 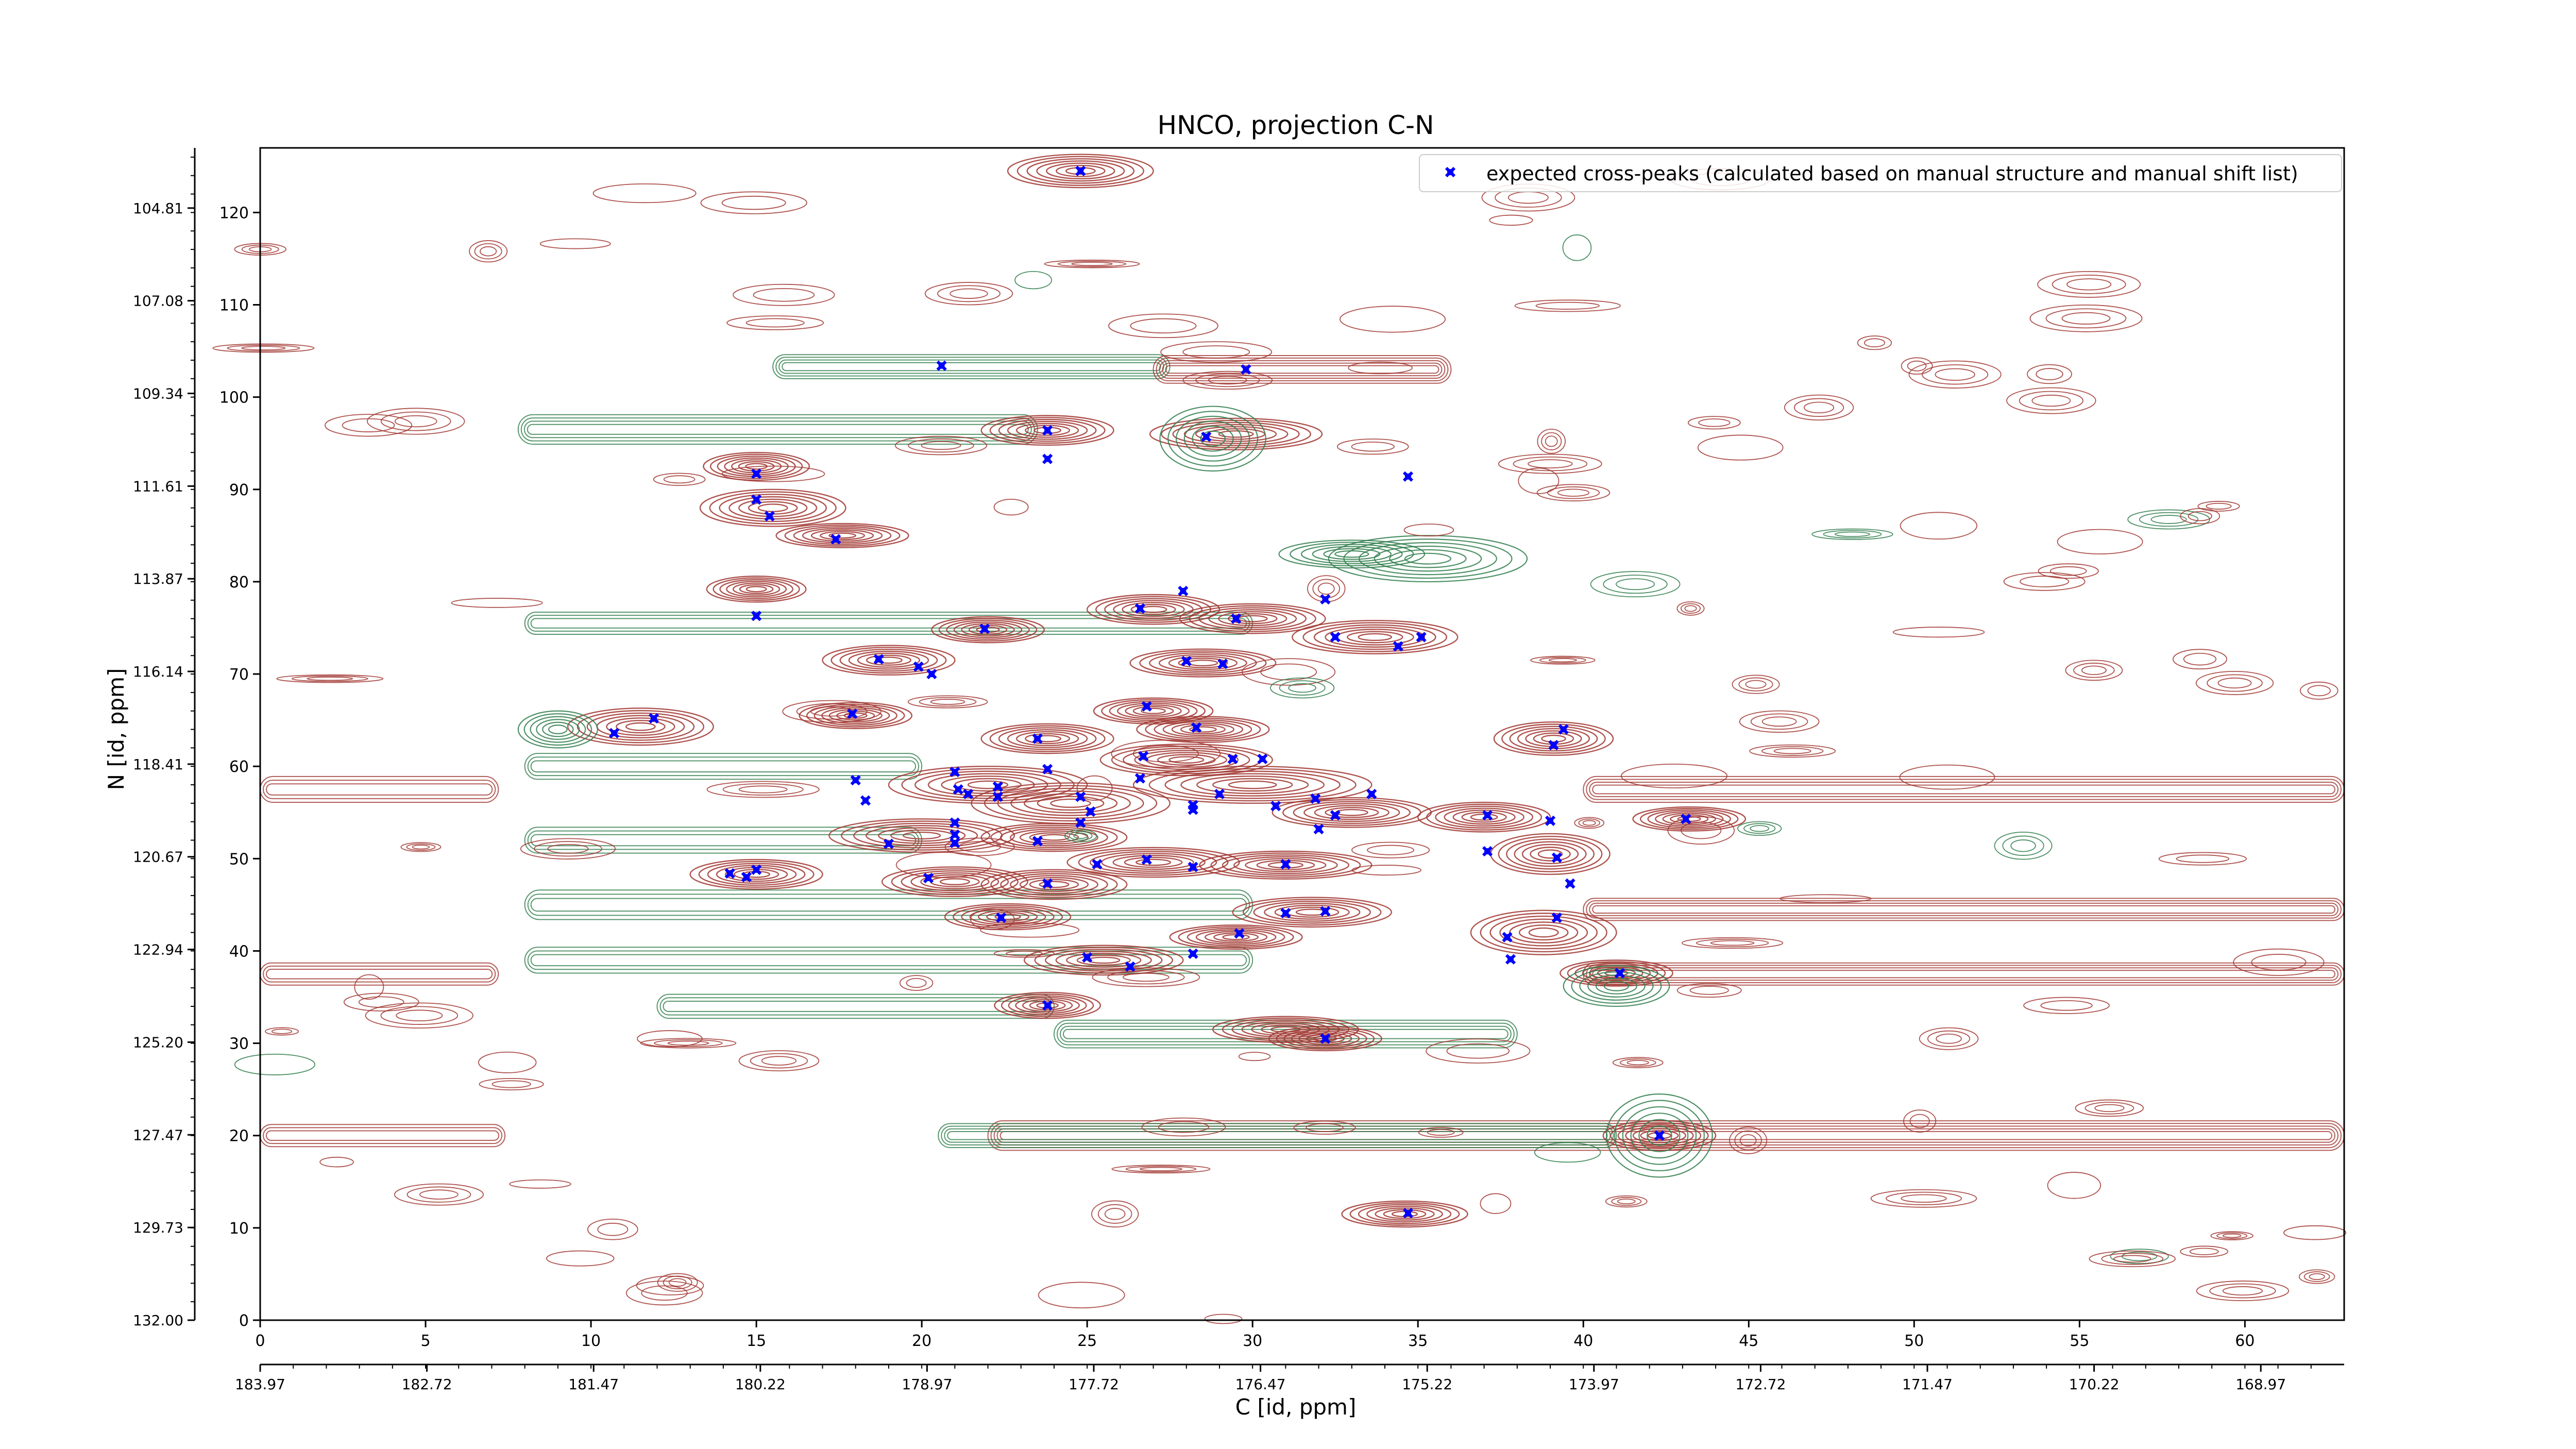 What do you see at coordinates (239, 859) in the screenshot?
I see `y-tick-label: 50` at bounding box center [239, 859].